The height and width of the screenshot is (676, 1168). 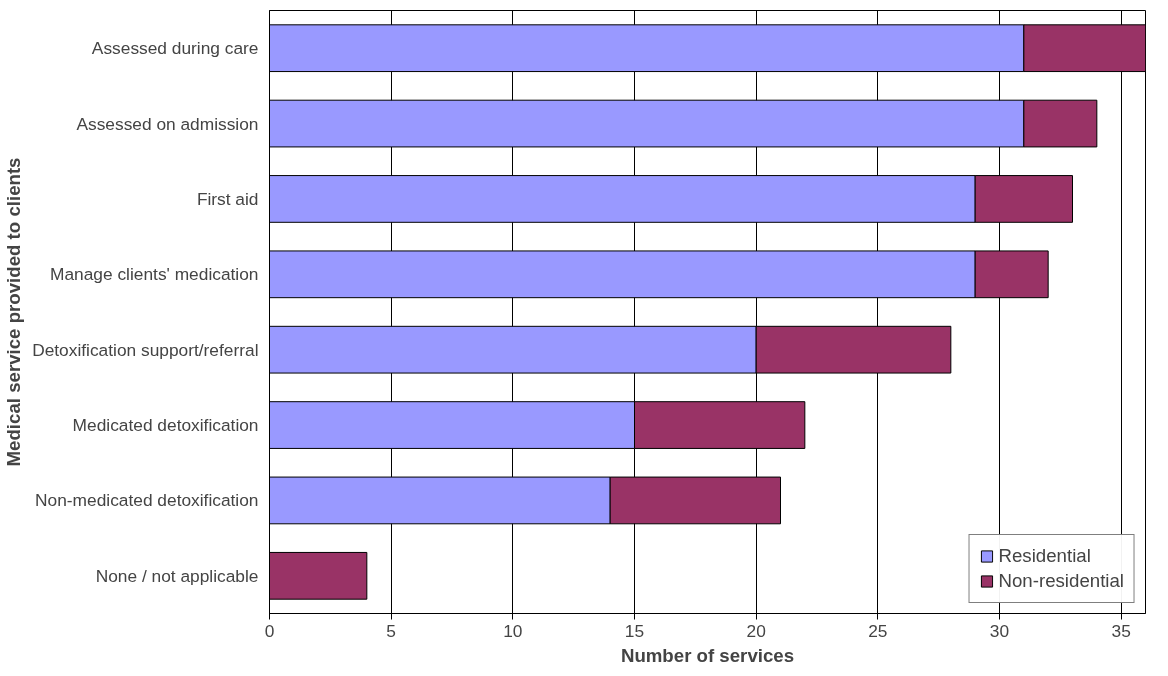 I want to click on y-tick-label: Detoxification support/referral, so click(x=145, y=349).